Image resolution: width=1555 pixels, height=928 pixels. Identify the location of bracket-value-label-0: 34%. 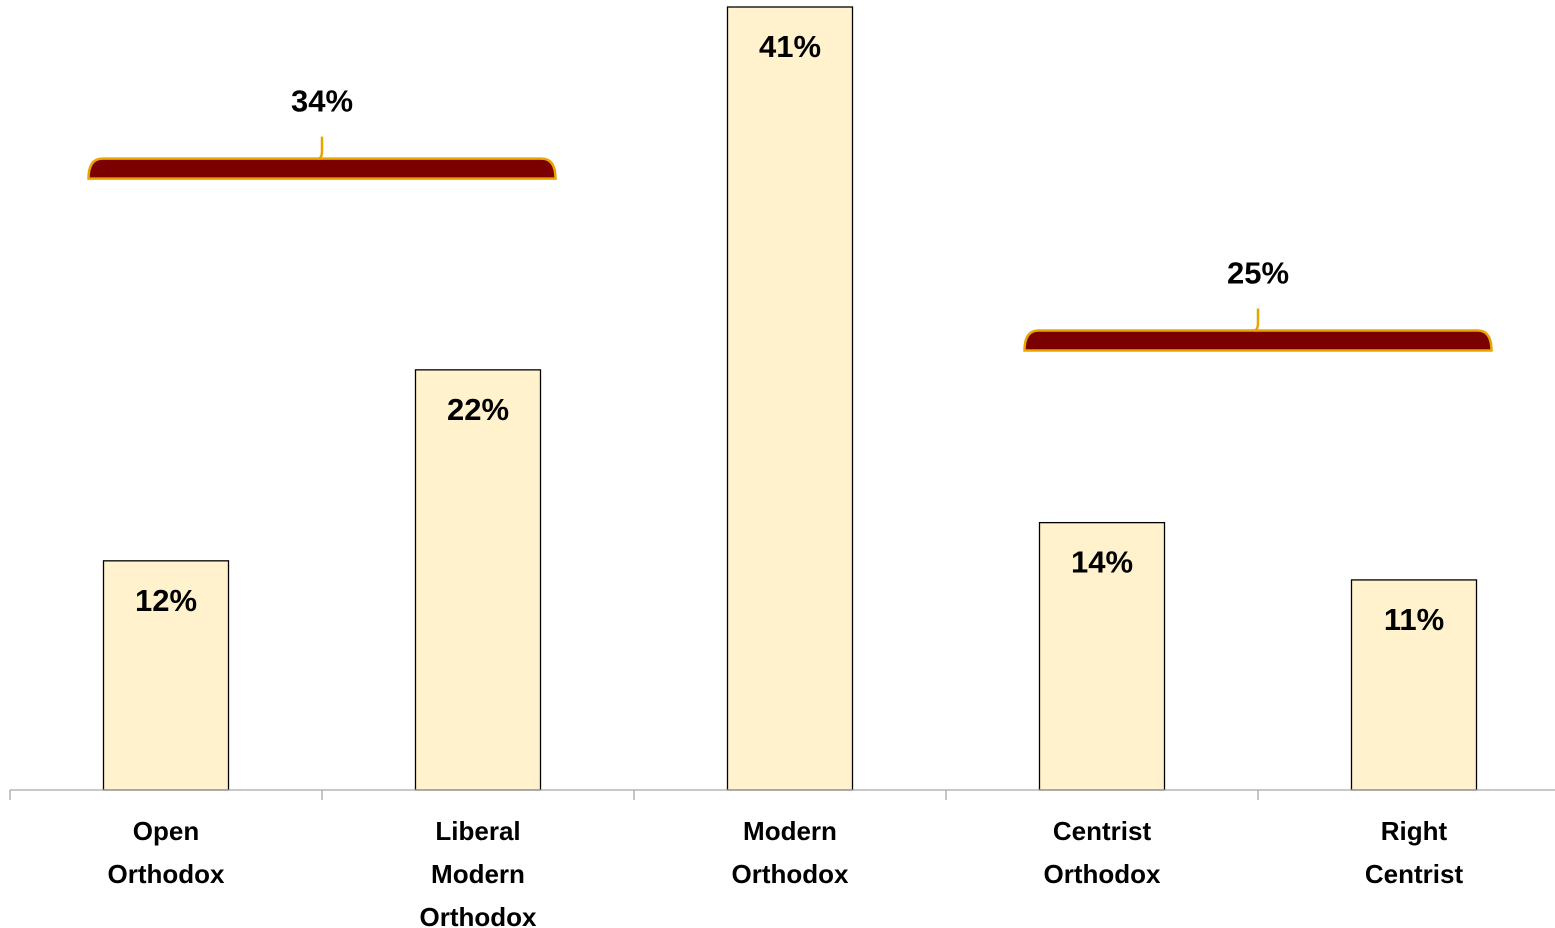
(322, 101).